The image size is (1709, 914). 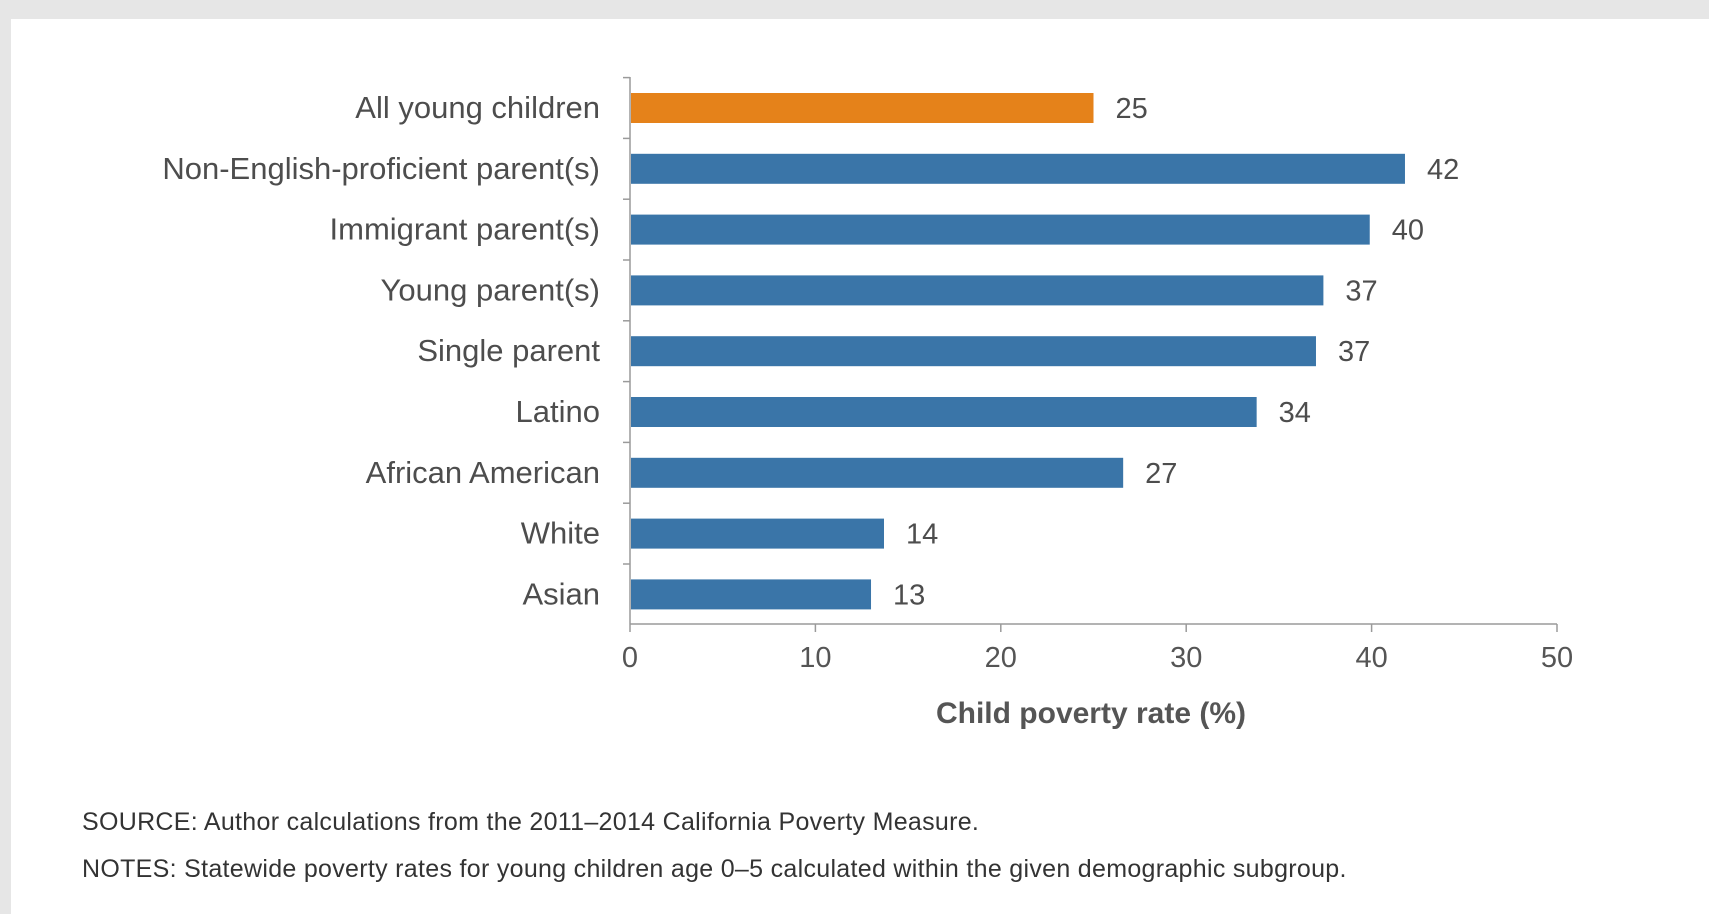 I want to click on highlight-bar, so click(x=862, y=108).